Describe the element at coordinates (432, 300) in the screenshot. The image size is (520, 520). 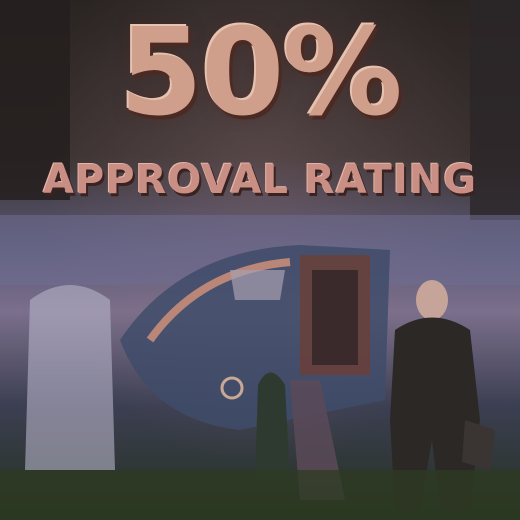
I see `man-head` at that location.